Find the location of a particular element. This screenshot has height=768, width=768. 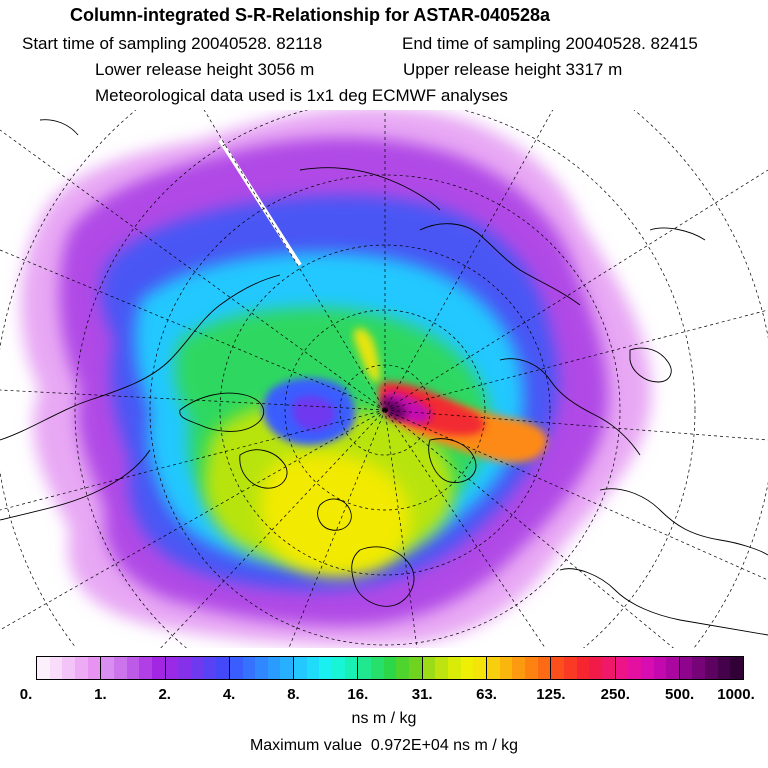

maximum-value-number: 0.972E+04 ns m / kg is located at coordinates (444, 745).